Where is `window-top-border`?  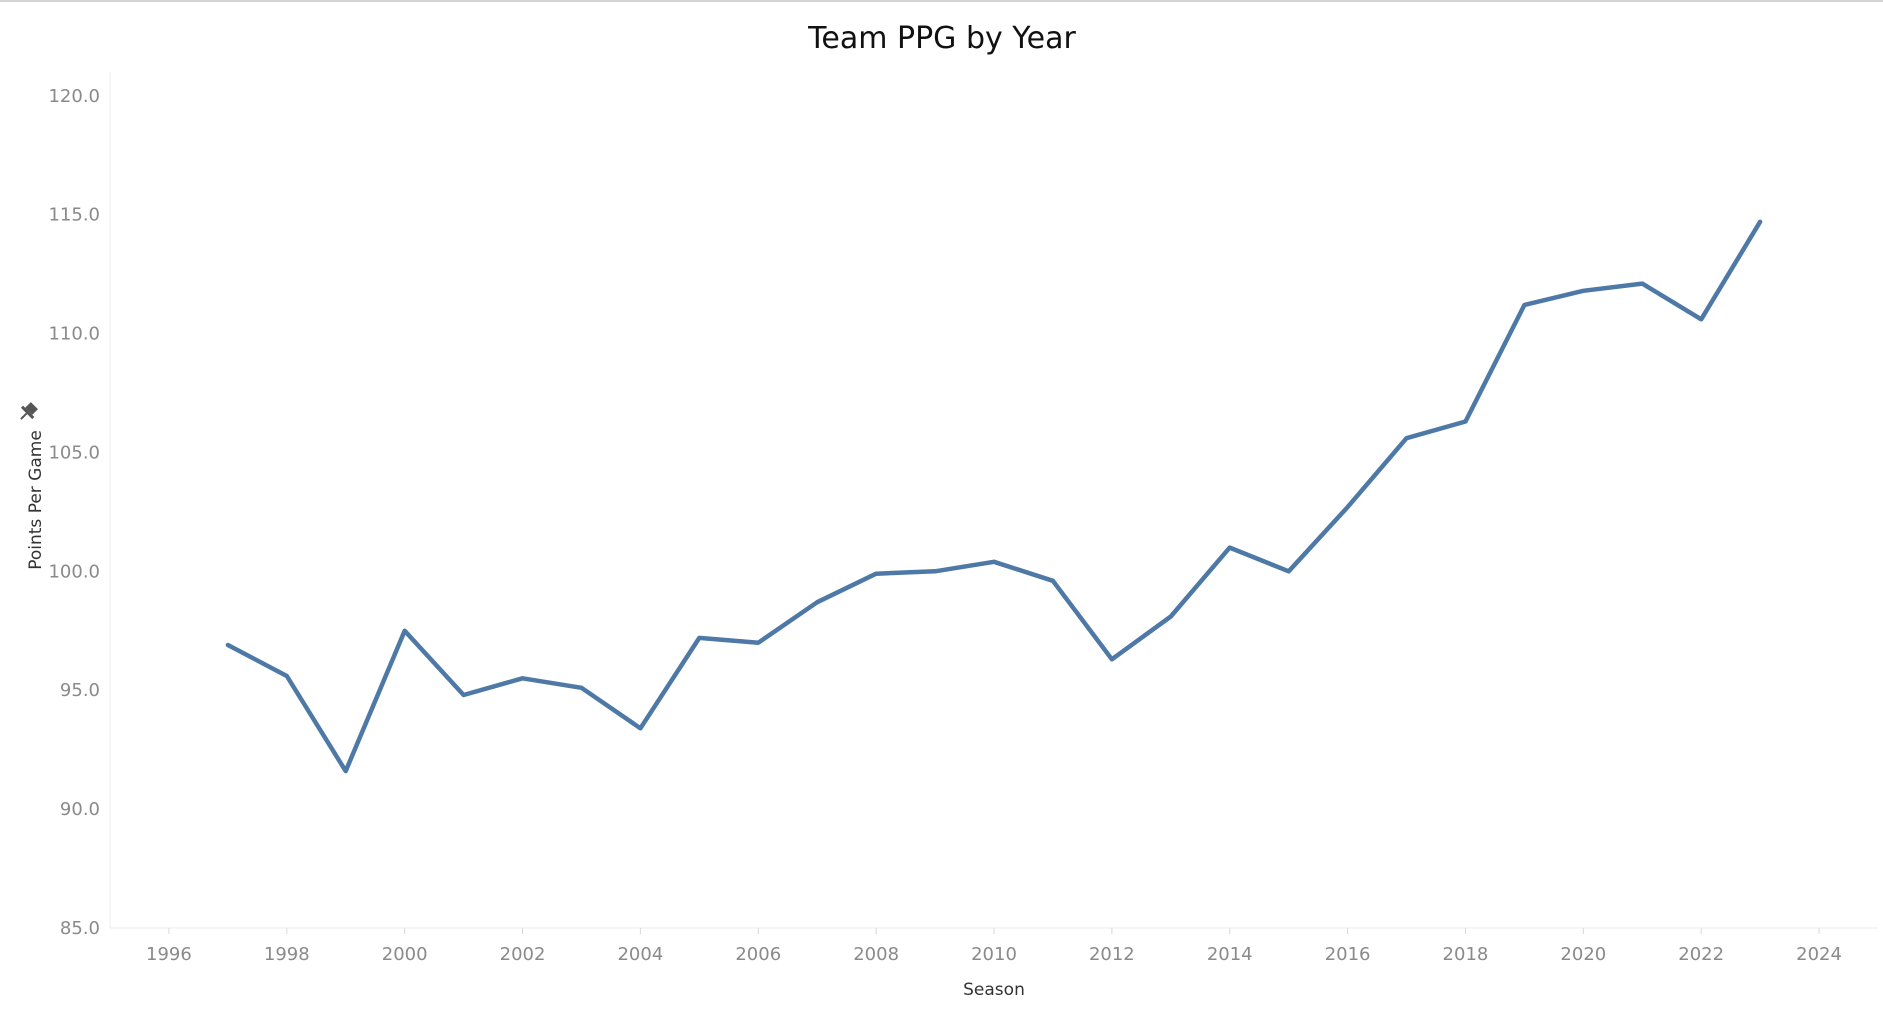
window-top-border is located at coordinates (941, 1).